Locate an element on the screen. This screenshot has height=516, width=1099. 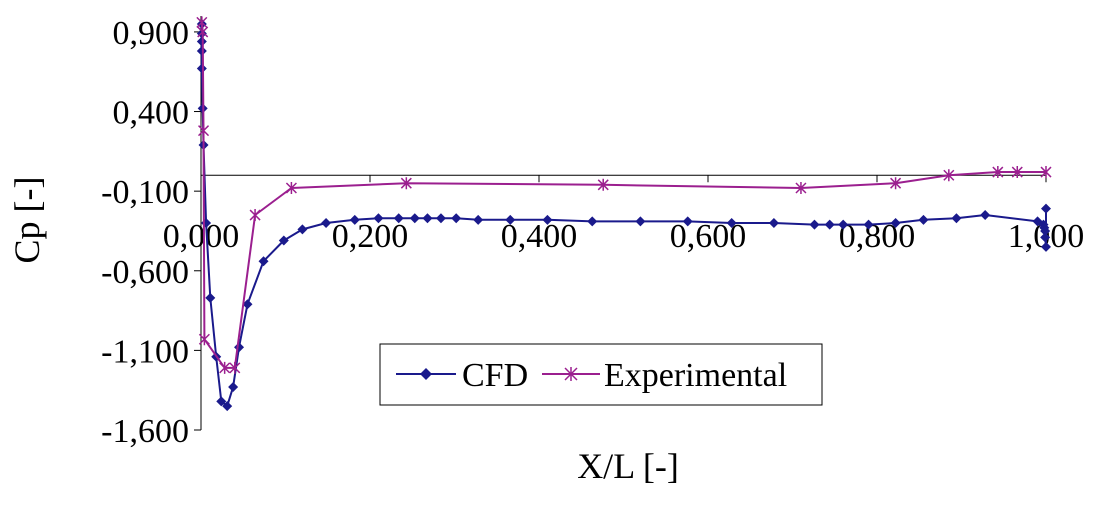
legend-label-cfd: CFD is located at coordinates (495, 375).